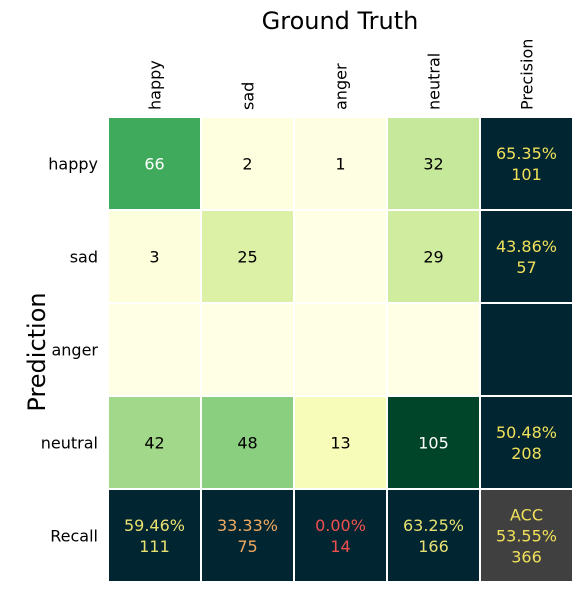 Image resolution: width=580 pixels, height=590 pixels. I want to click on precision-cell-label: 208, so click(526, 453).